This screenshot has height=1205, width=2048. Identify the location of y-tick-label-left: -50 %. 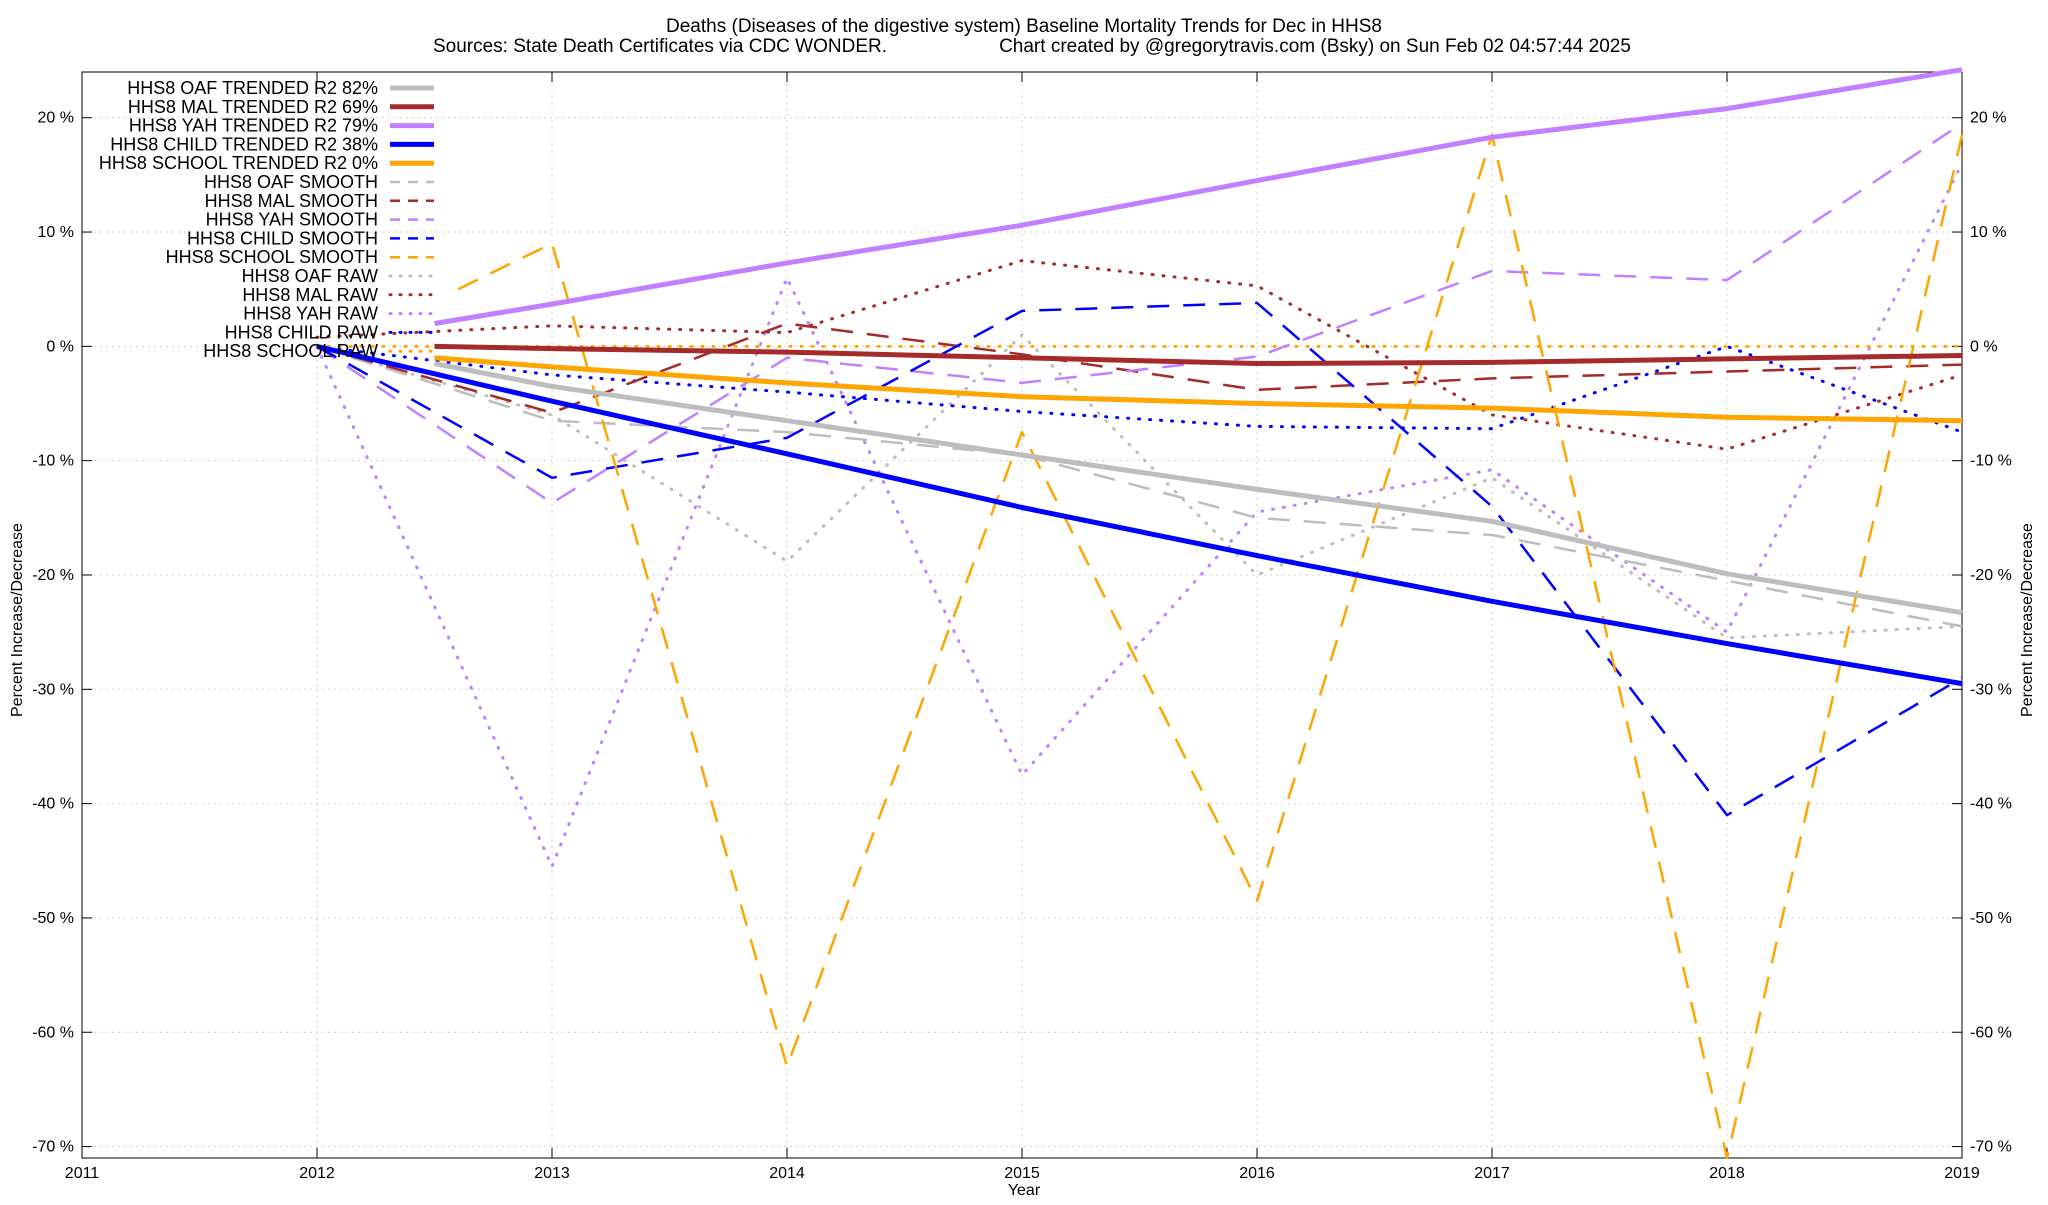
(53, 918).